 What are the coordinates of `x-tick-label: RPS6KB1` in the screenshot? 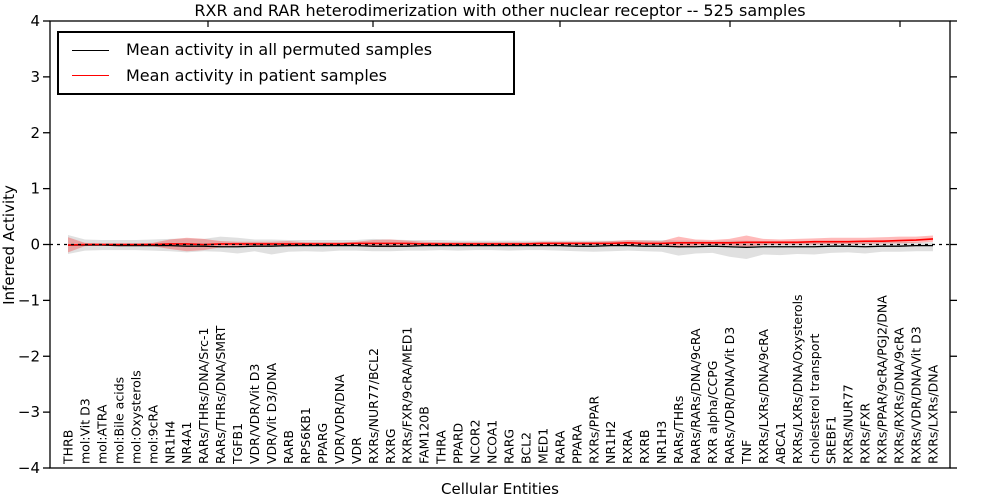 It's located at (305, 435).